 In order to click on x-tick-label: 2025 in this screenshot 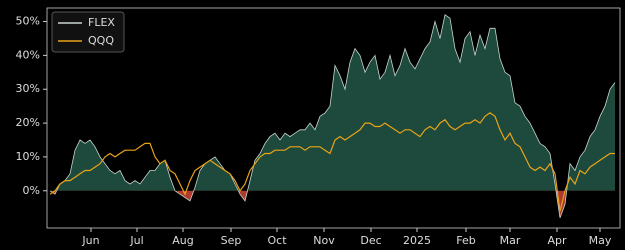, I will do `click(417, 240)`.